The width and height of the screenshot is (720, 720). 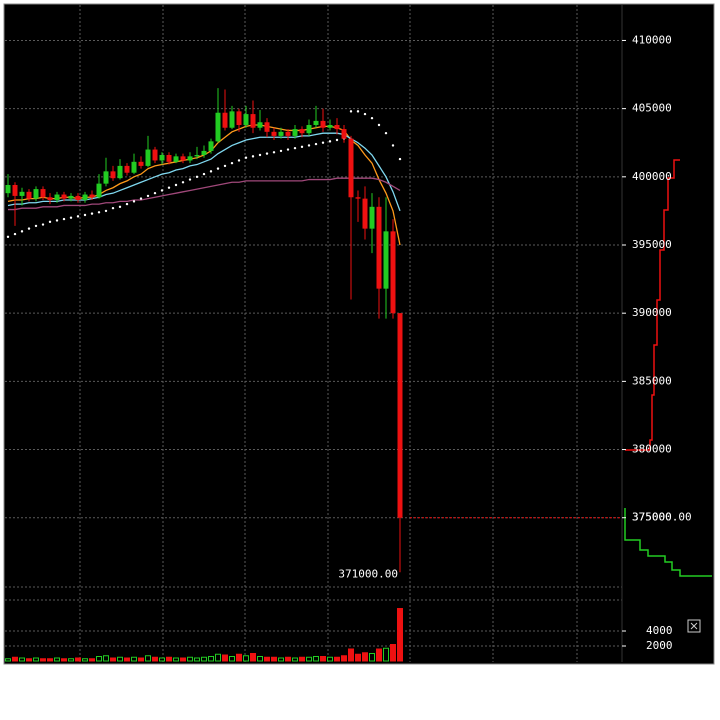 What do you see at coordinates (368, 573) in the screenshot?
I see `low-price-label: 371000.00` at bounding box center [368, 573].